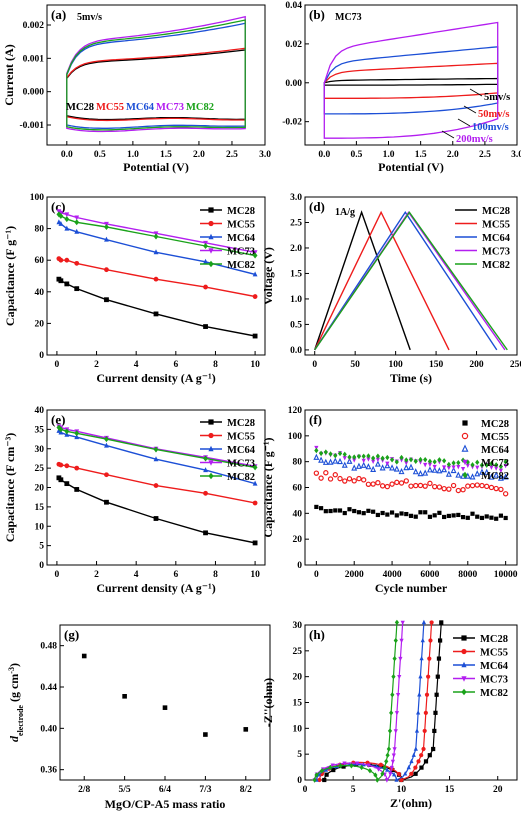 This screenshot has width=521, height=826. I want to click on y-tick-label: 0.002, so click(34, 26).